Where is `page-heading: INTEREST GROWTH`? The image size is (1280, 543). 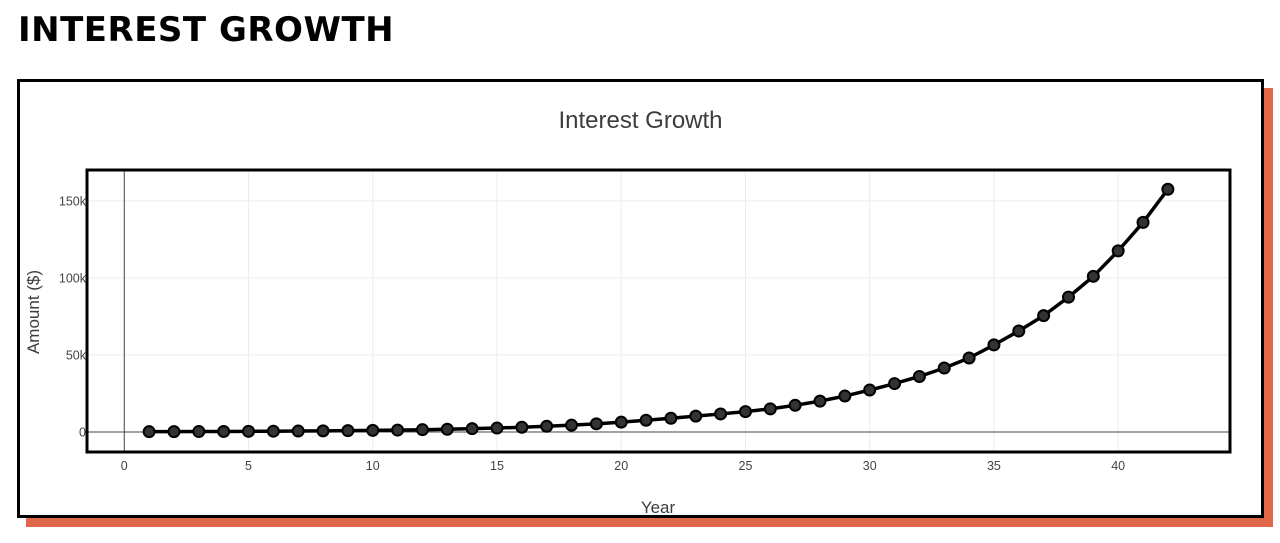 page-heading: INTEREST GROWTH is located at coordinates (206, 30).